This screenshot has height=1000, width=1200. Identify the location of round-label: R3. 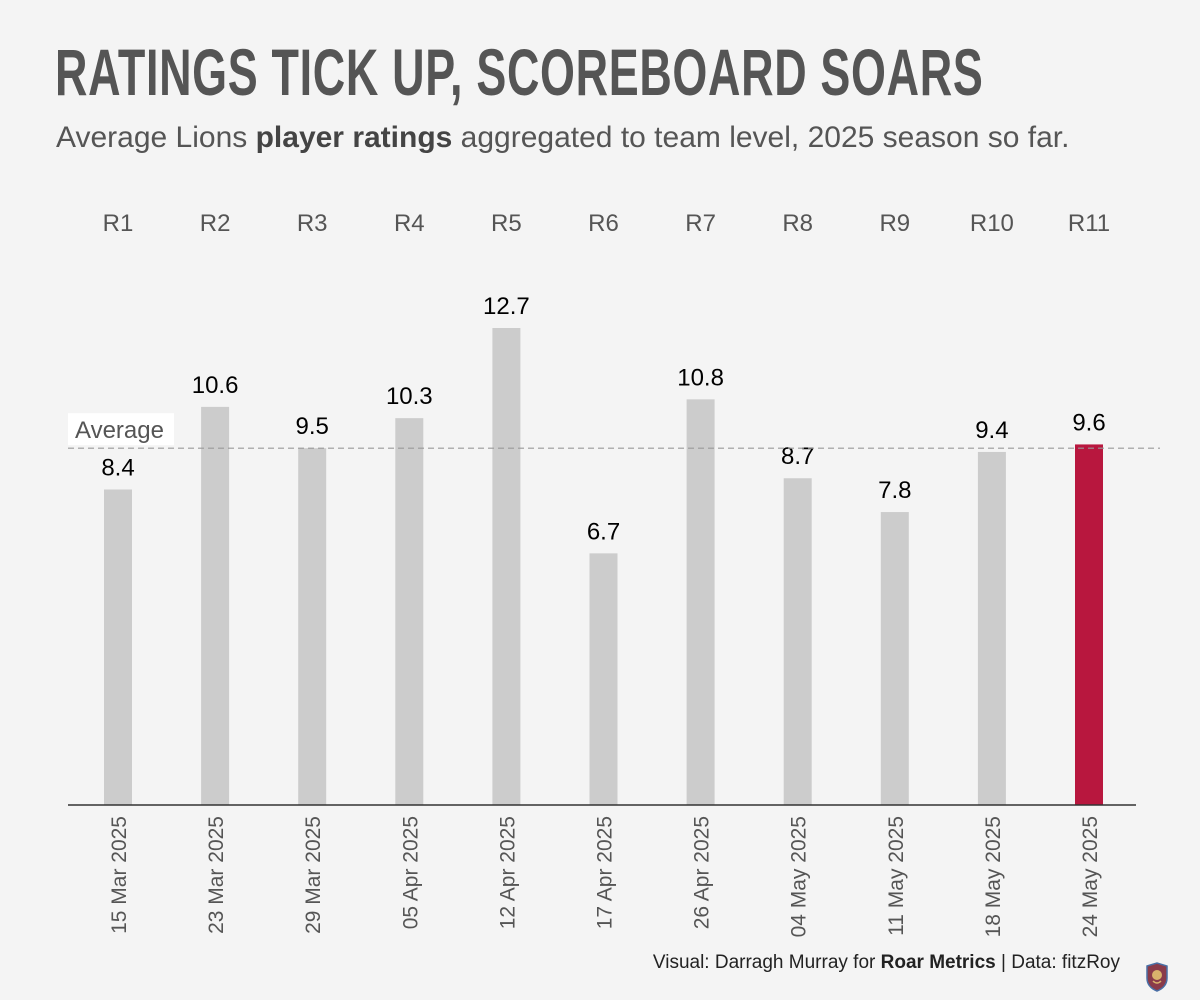
(312, 223).